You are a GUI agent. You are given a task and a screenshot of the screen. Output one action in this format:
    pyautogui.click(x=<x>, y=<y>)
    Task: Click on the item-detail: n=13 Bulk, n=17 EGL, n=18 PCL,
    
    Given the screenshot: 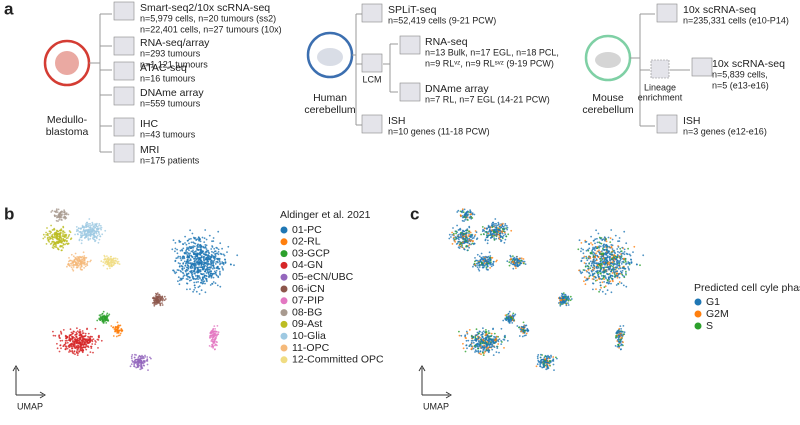 What is the action you would take?
    pyautogui.click(x=492, y=52)
    